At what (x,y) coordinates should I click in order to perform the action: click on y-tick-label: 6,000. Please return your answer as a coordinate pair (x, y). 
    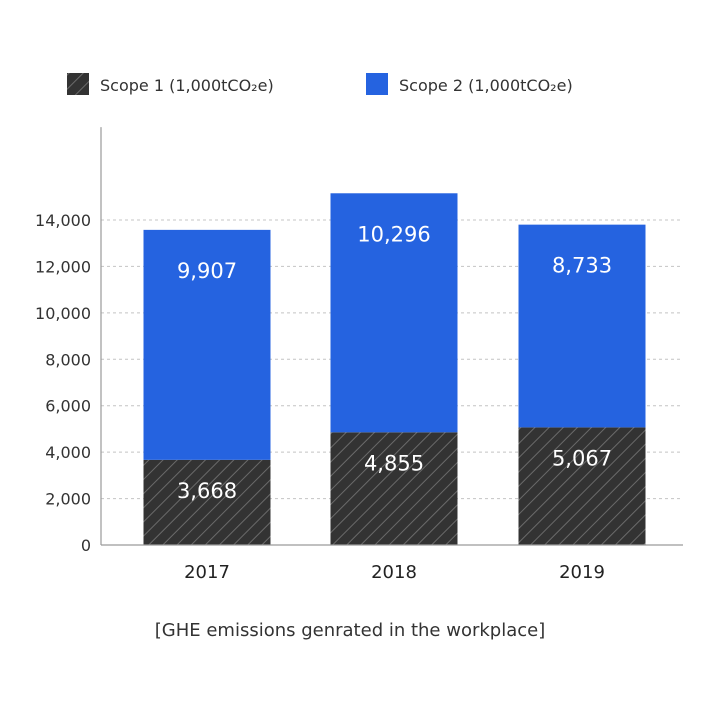
    Looking at the image, I should click on (68, 406).